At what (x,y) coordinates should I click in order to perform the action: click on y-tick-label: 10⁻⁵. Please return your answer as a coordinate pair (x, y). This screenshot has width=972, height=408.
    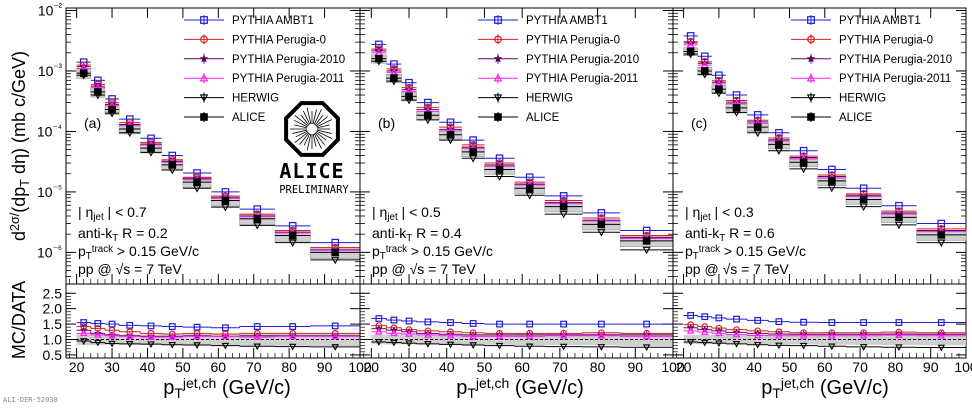
    Looking at the image, I should click on (49, 192).